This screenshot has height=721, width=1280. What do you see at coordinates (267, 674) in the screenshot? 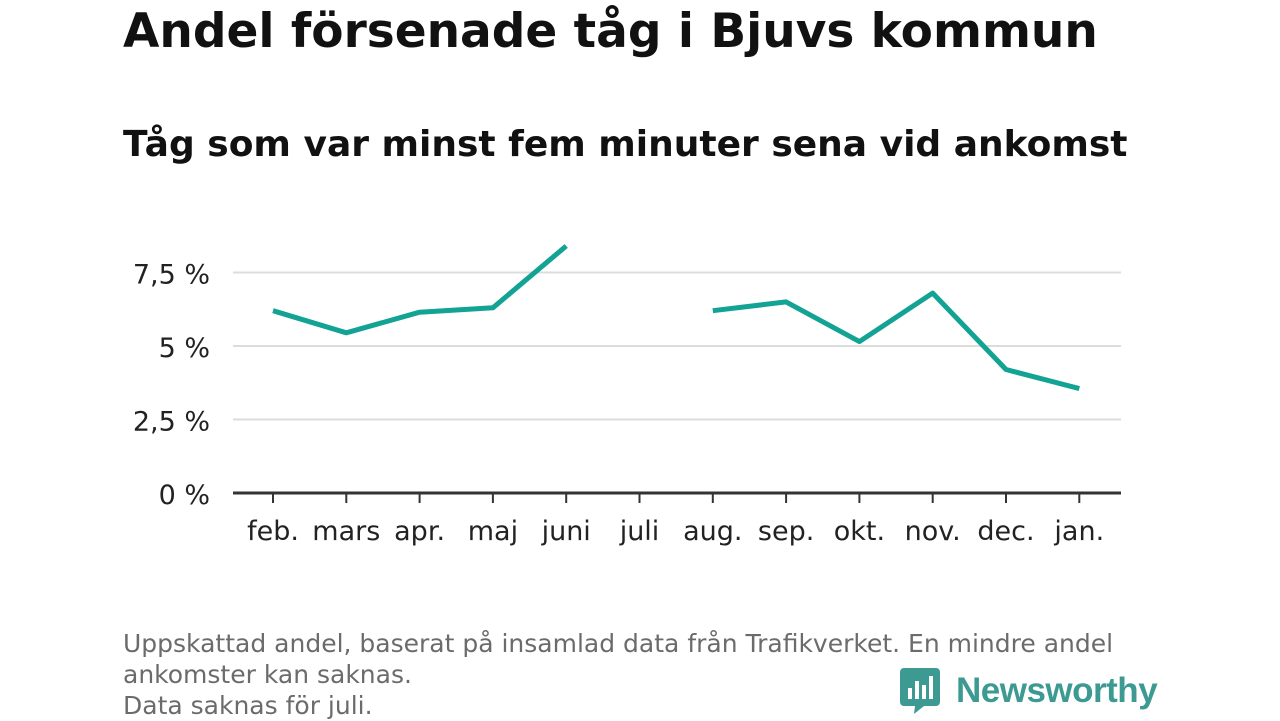
I see `footnote-line-2: ankomster kan saknas.` at bounding box center [267, 674].